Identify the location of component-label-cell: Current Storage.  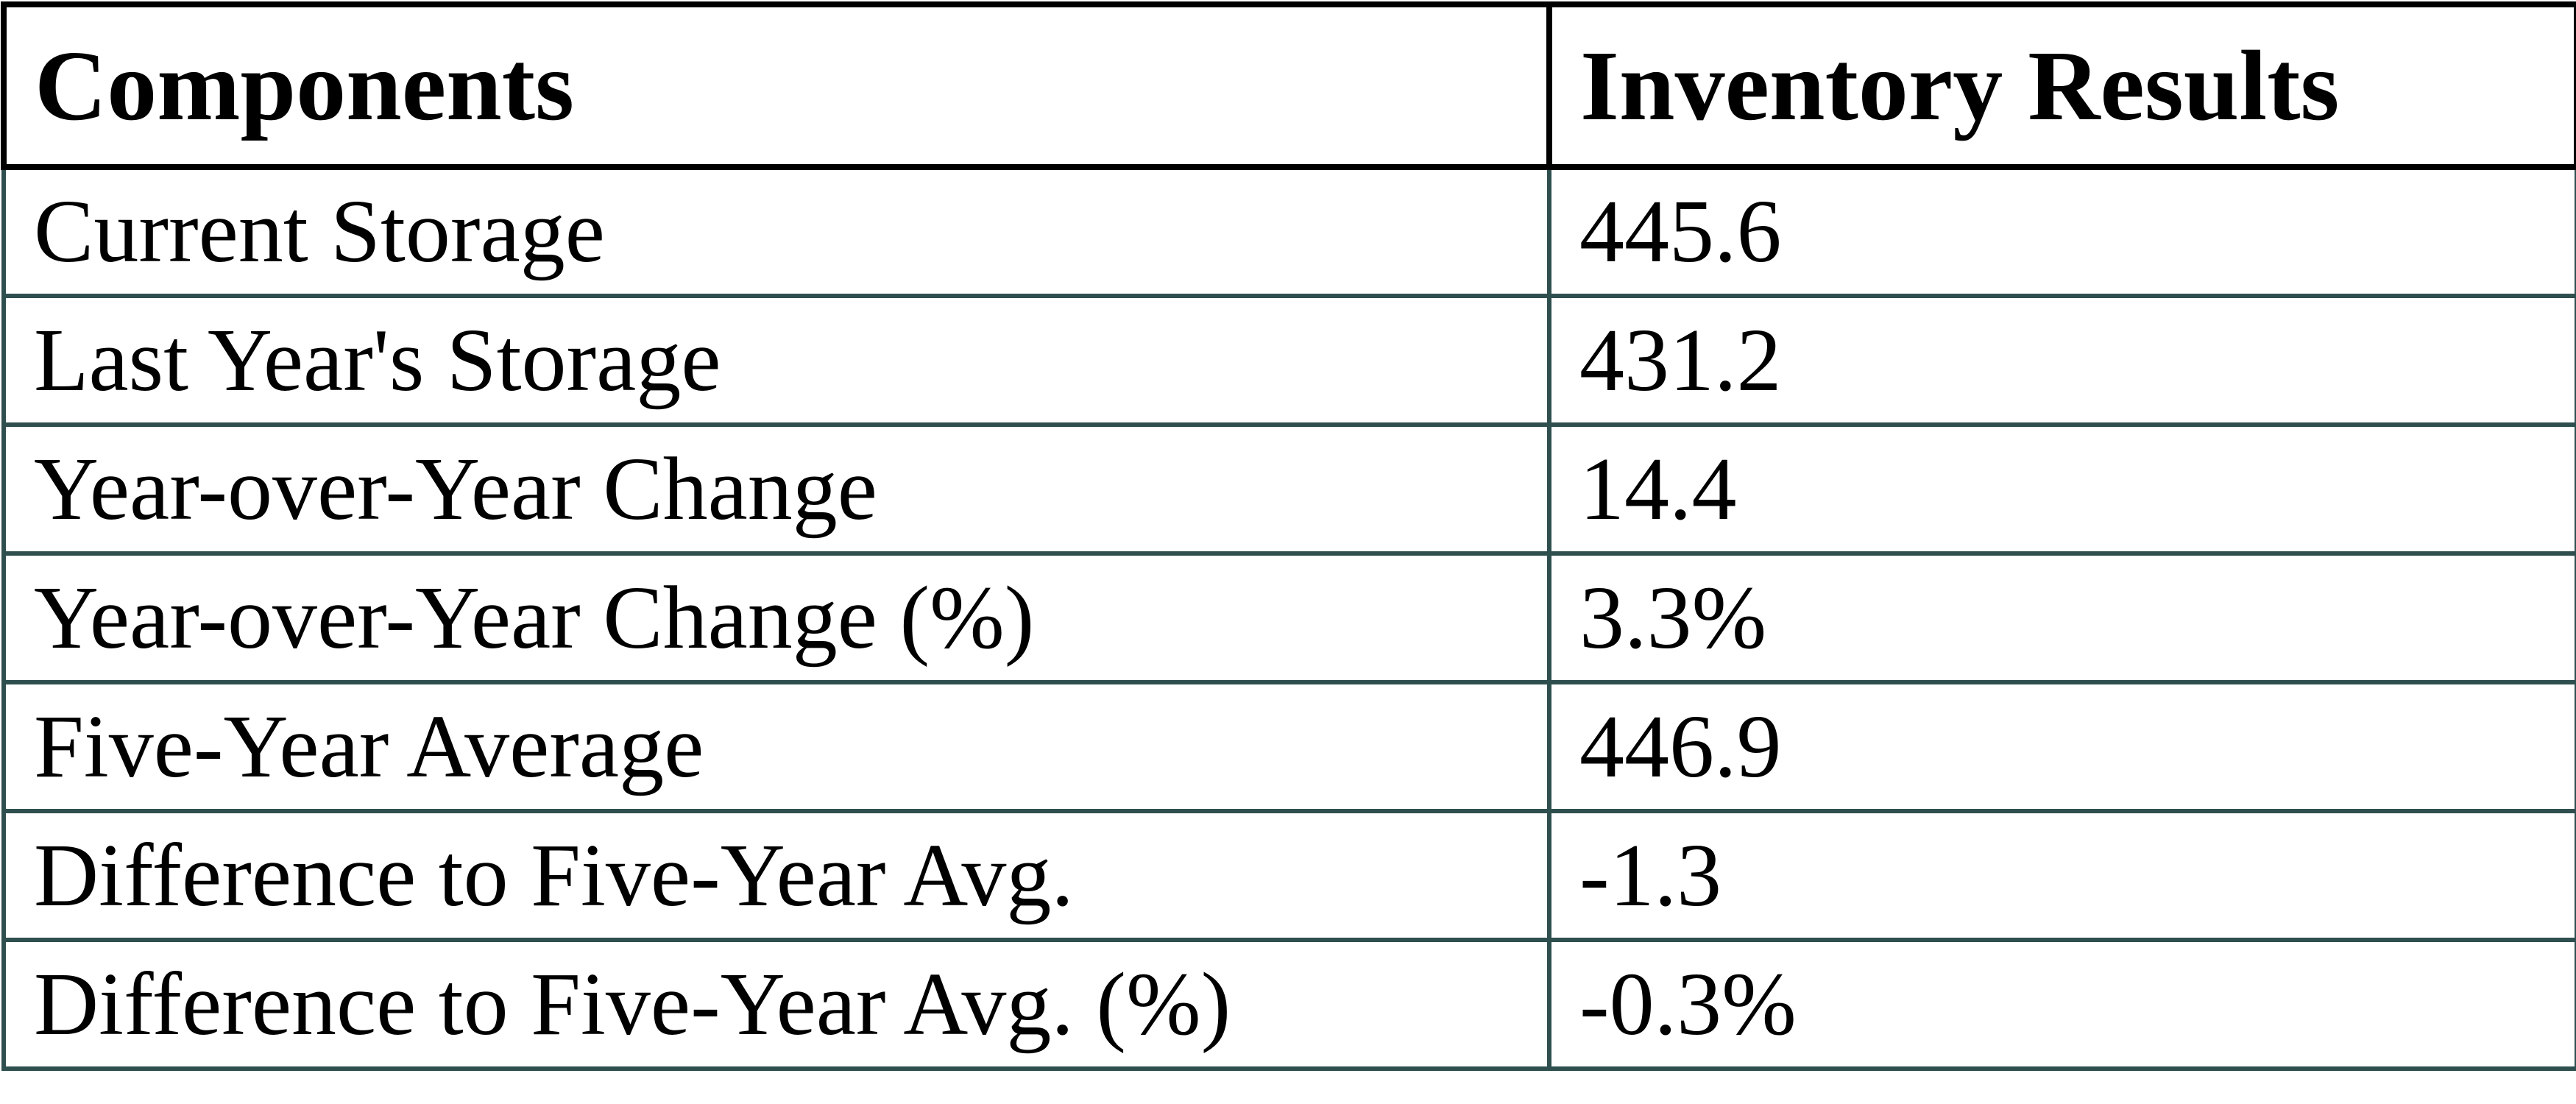
(776, 231).